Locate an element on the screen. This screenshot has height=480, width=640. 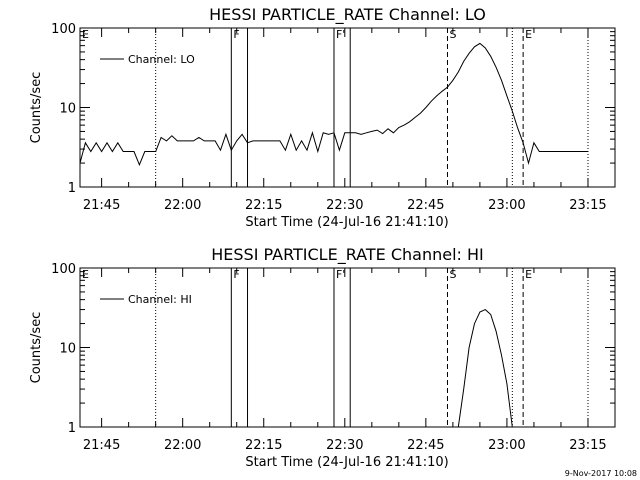
data-series-line is located at coordinates (485, 368).